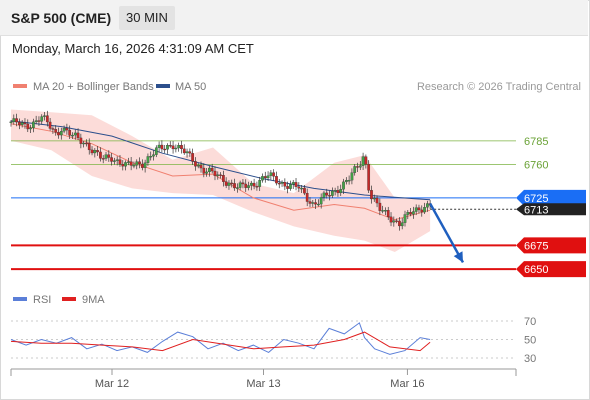  I want to click on rsi-line, so click(220, 338).